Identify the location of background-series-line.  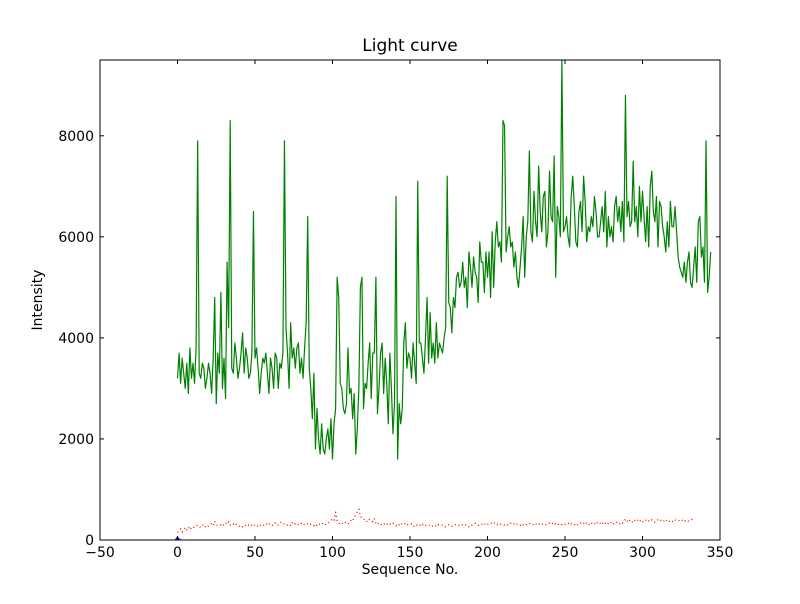
(436, 520).